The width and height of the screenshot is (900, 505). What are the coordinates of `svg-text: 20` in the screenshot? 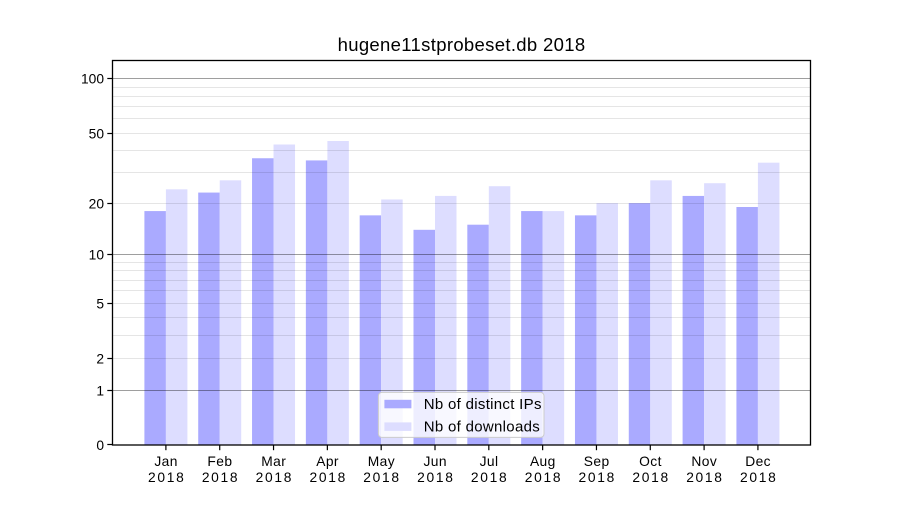 It's located at (97, 203).